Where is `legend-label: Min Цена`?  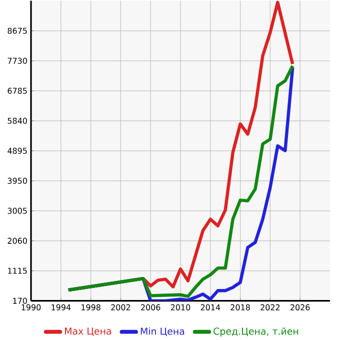 legend-label: Min Цена is located at coordinates (162, 331).